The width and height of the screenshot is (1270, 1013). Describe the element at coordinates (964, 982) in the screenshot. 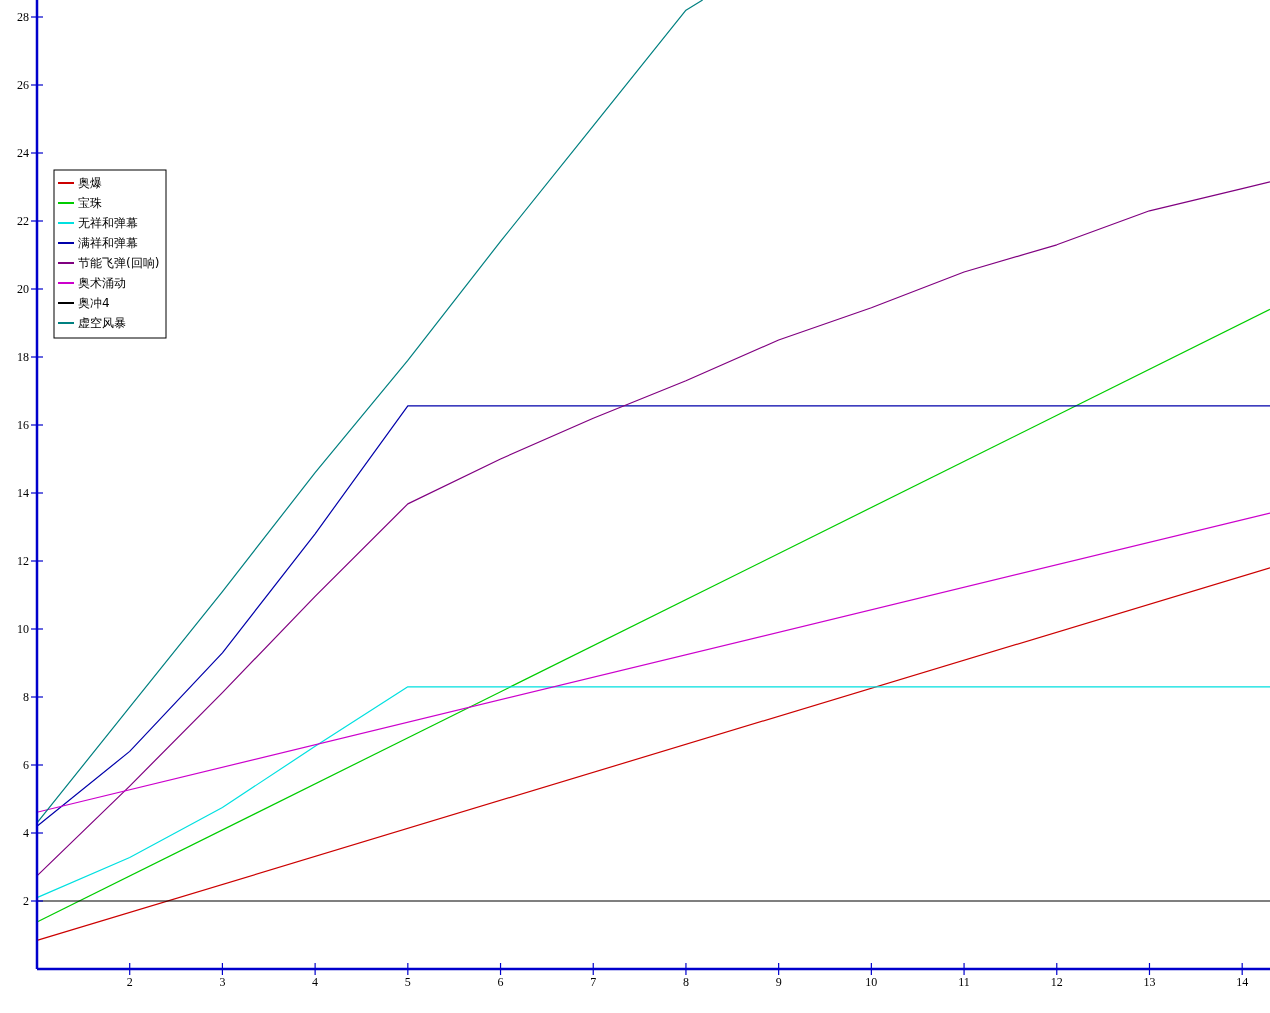

I see `x-tick-label: 11` at that location.